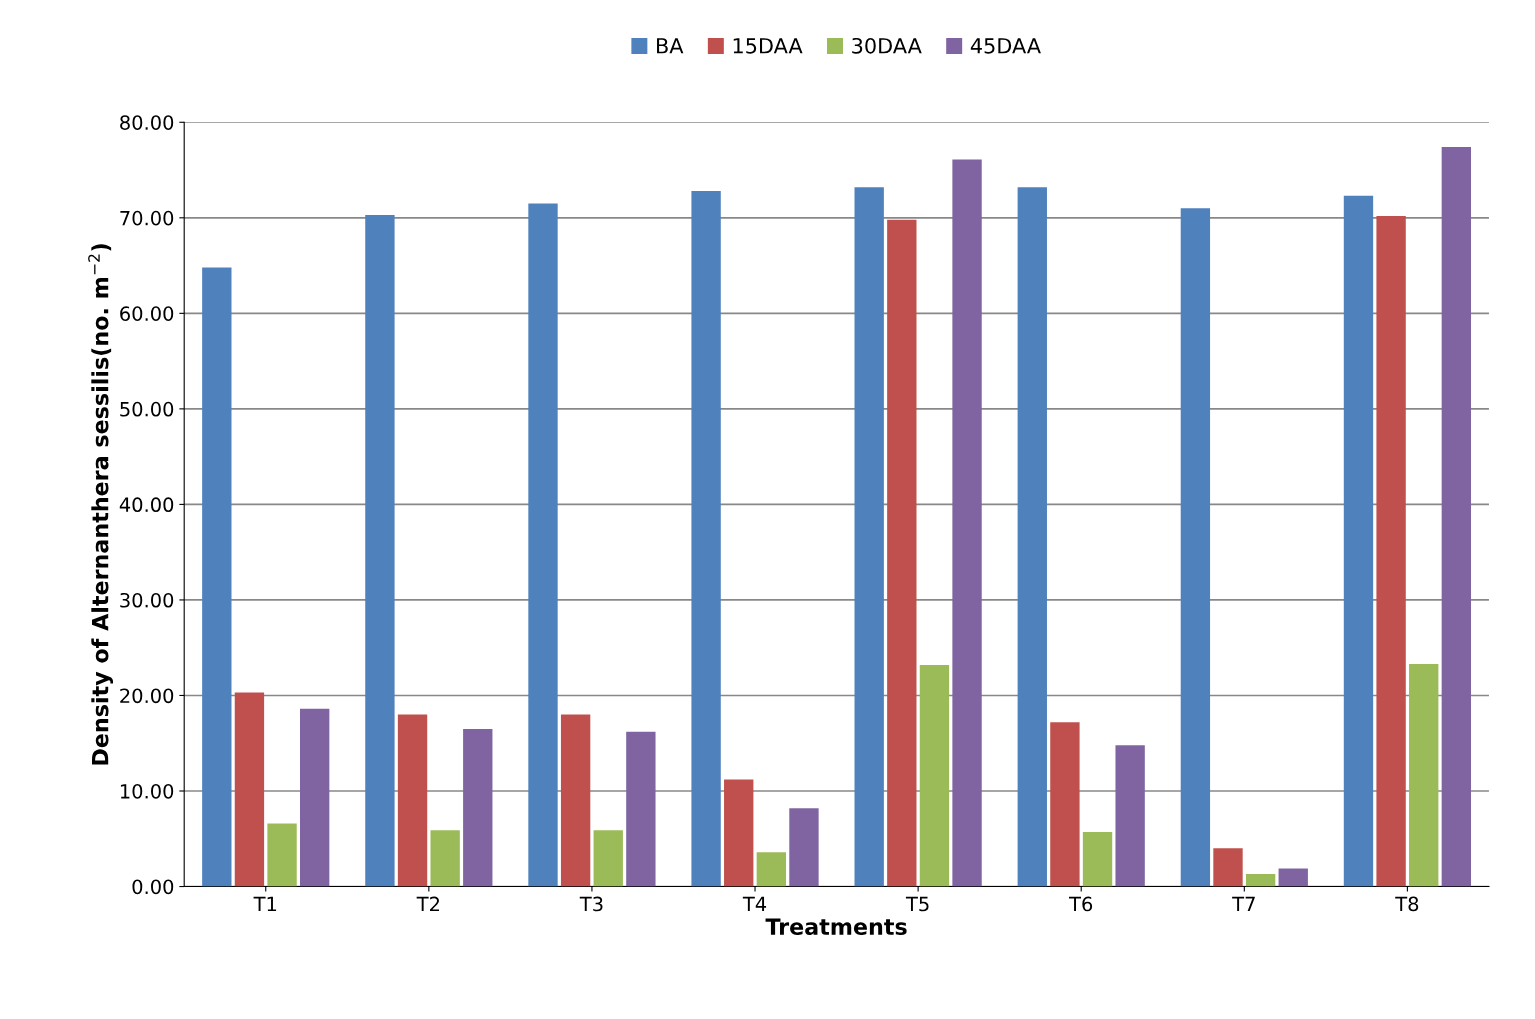 This screenshot has height=1019, width=1535. I want to click on x-tick-label: T6, so click(1081, 904).